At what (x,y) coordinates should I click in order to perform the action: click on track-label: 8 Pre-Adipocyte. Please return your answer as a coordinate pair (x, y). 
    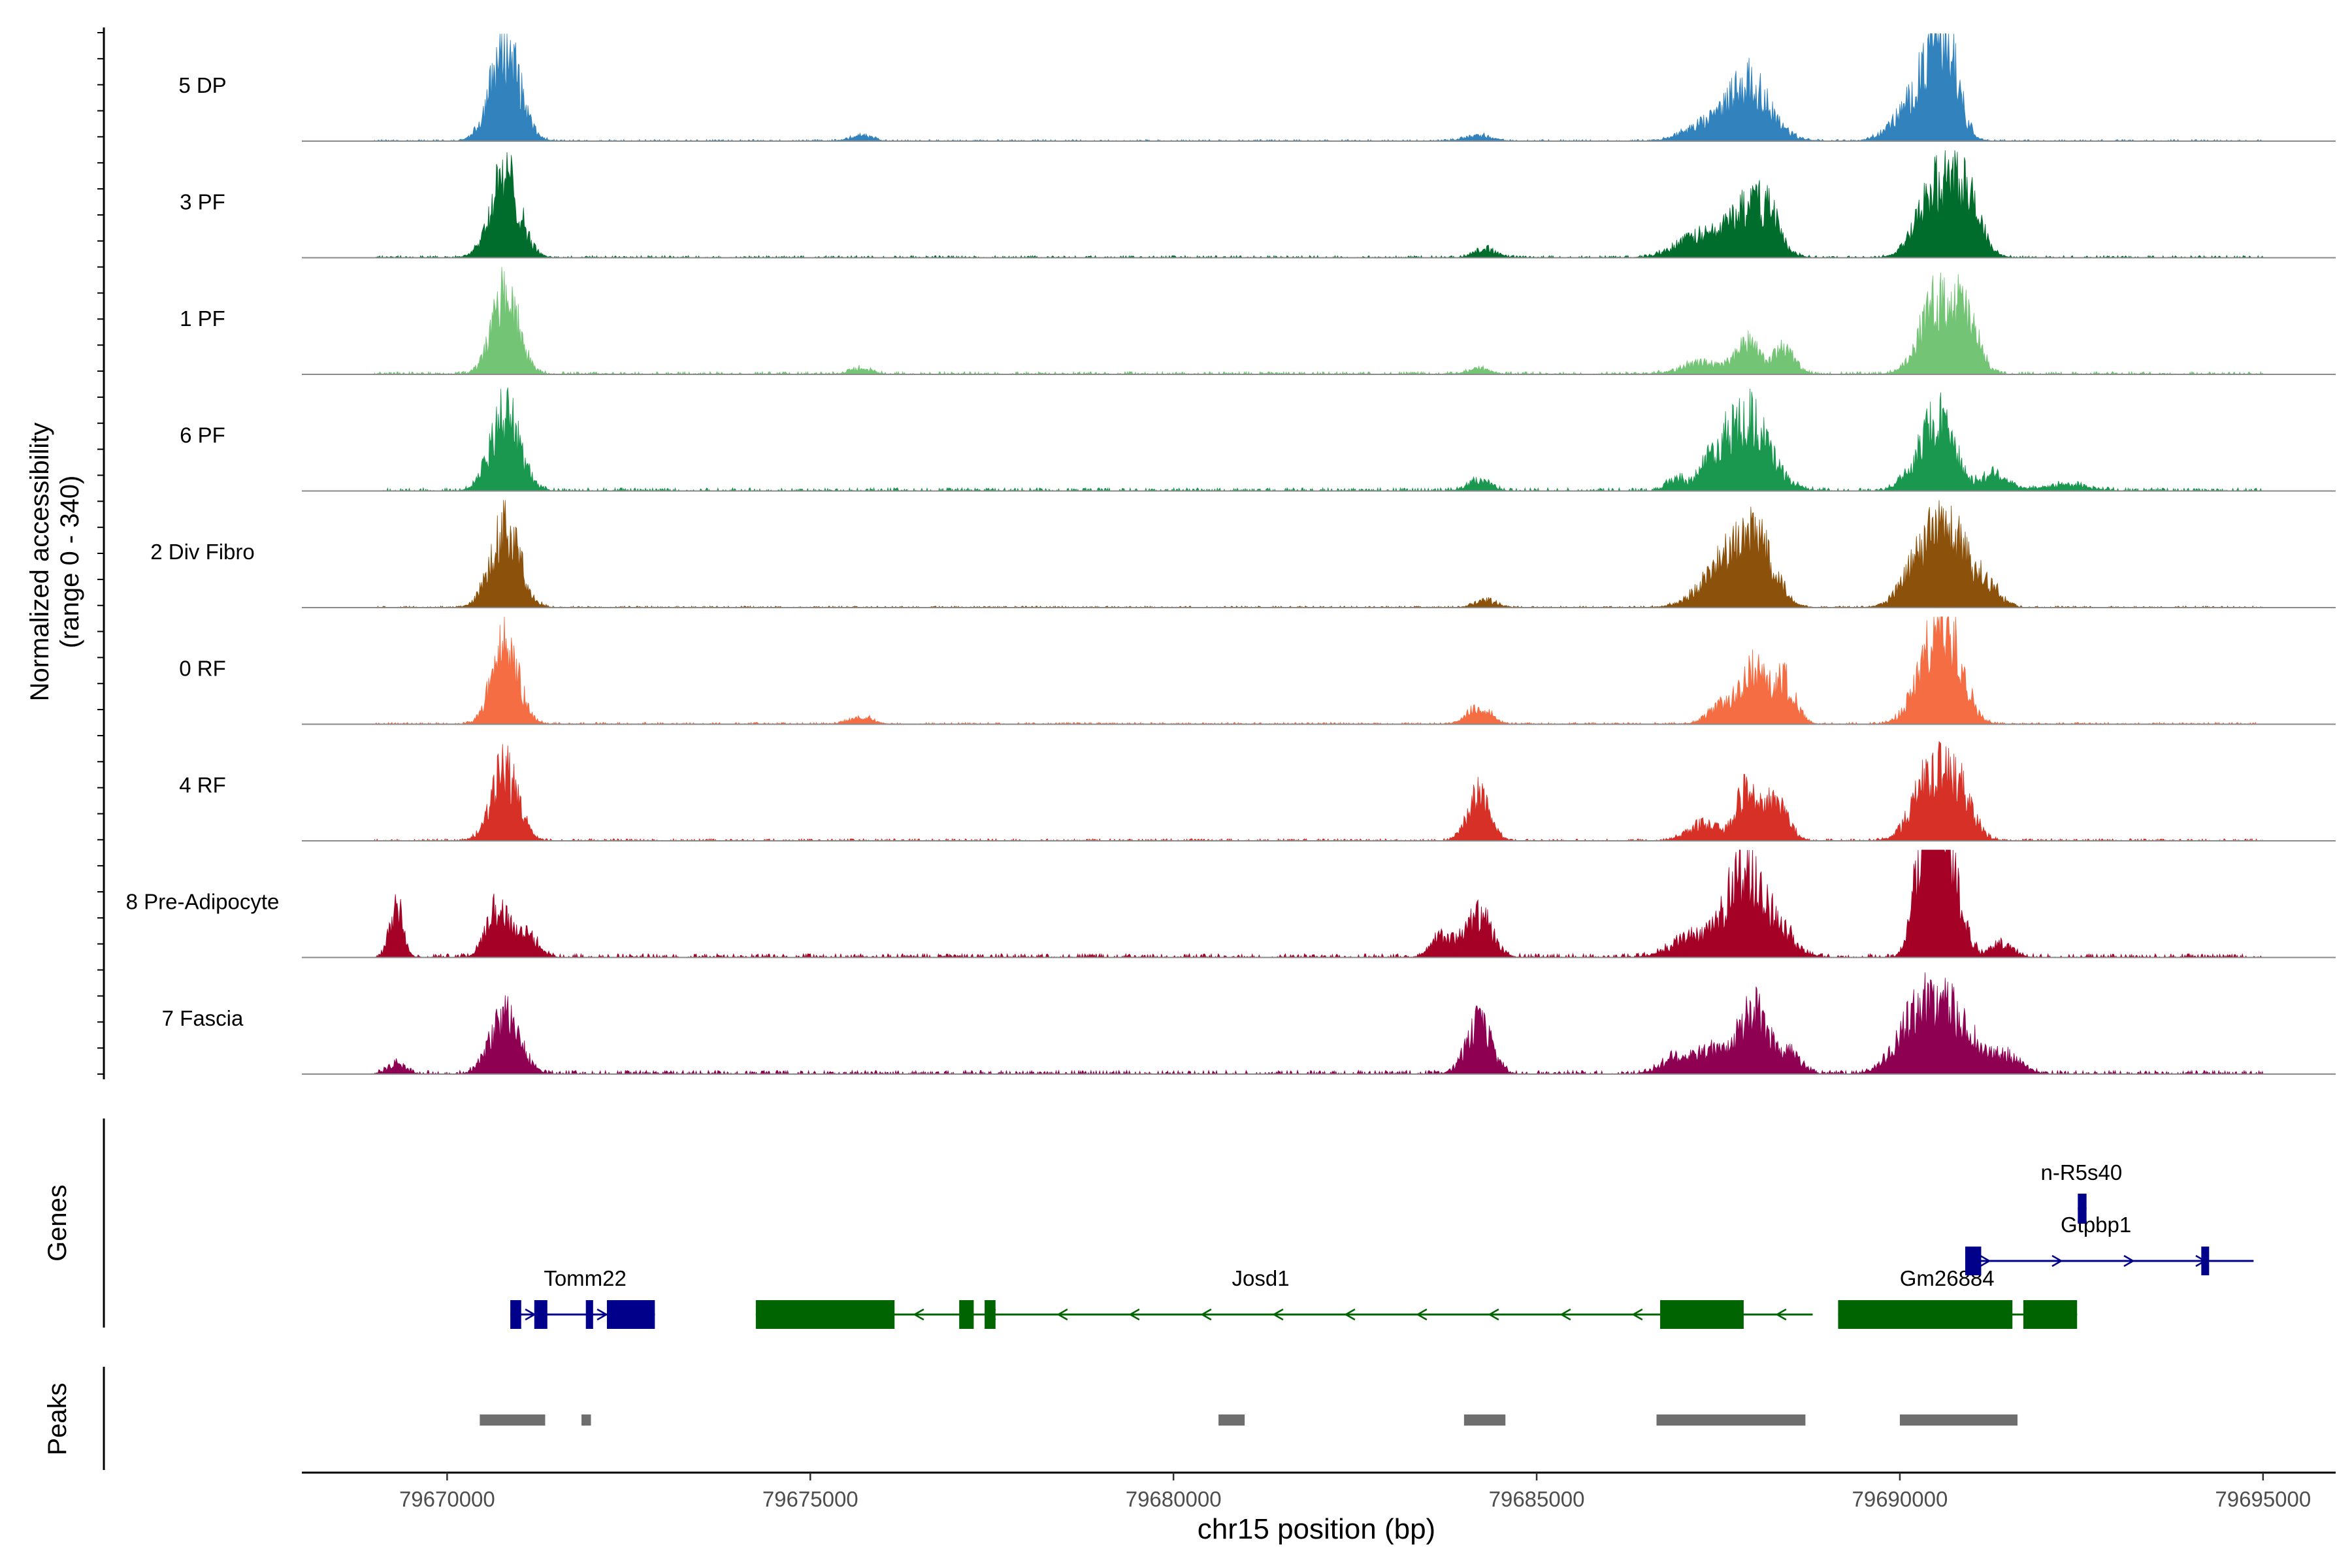
    Looking at the image, I should click on (203, 902).